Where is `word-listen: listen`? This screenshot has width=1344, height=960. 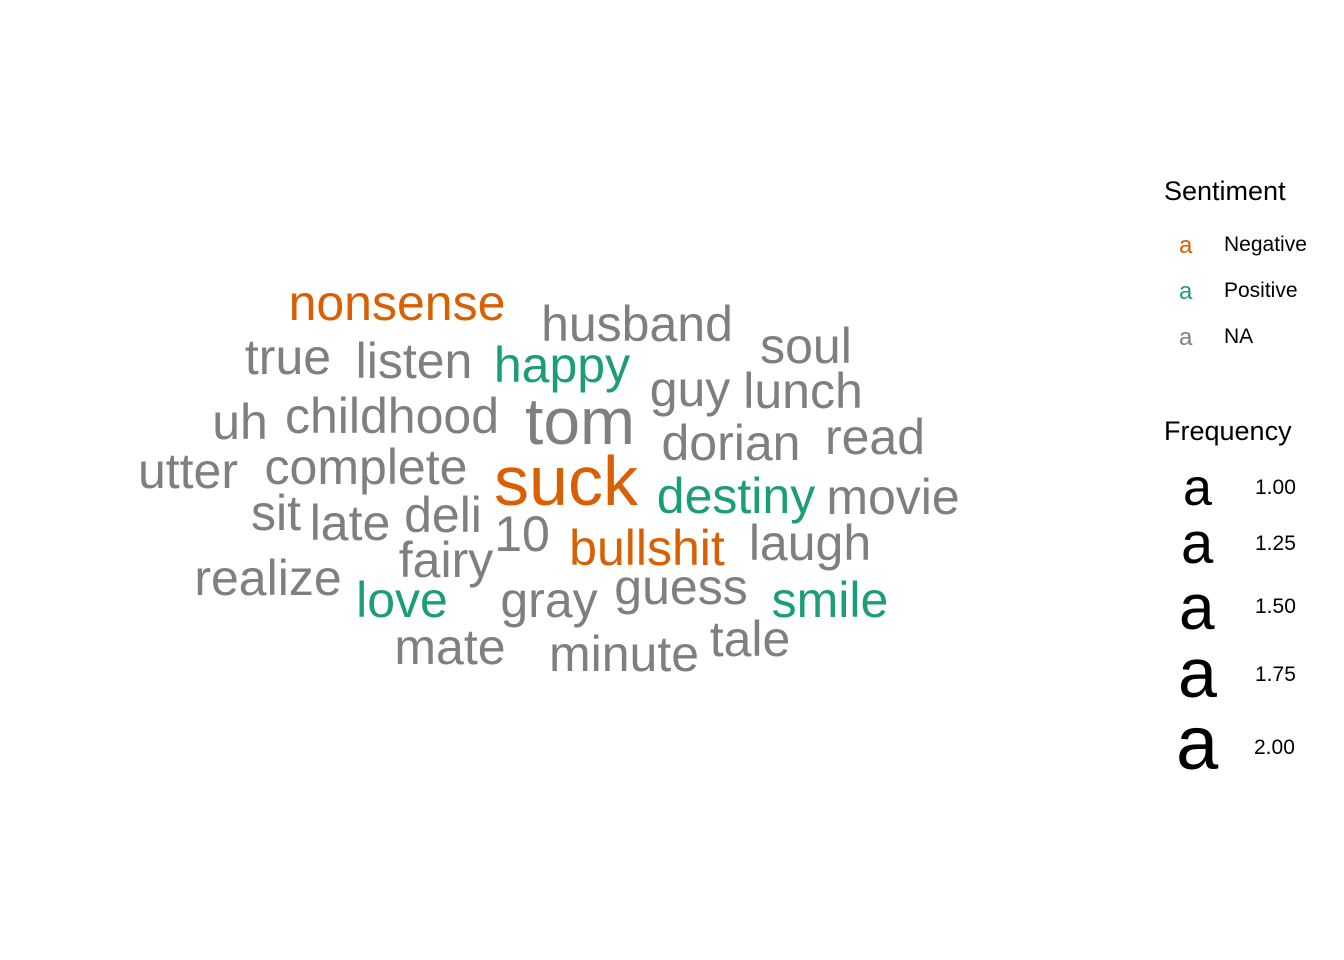
word-listen: listen is located at coordinates (414, 361).